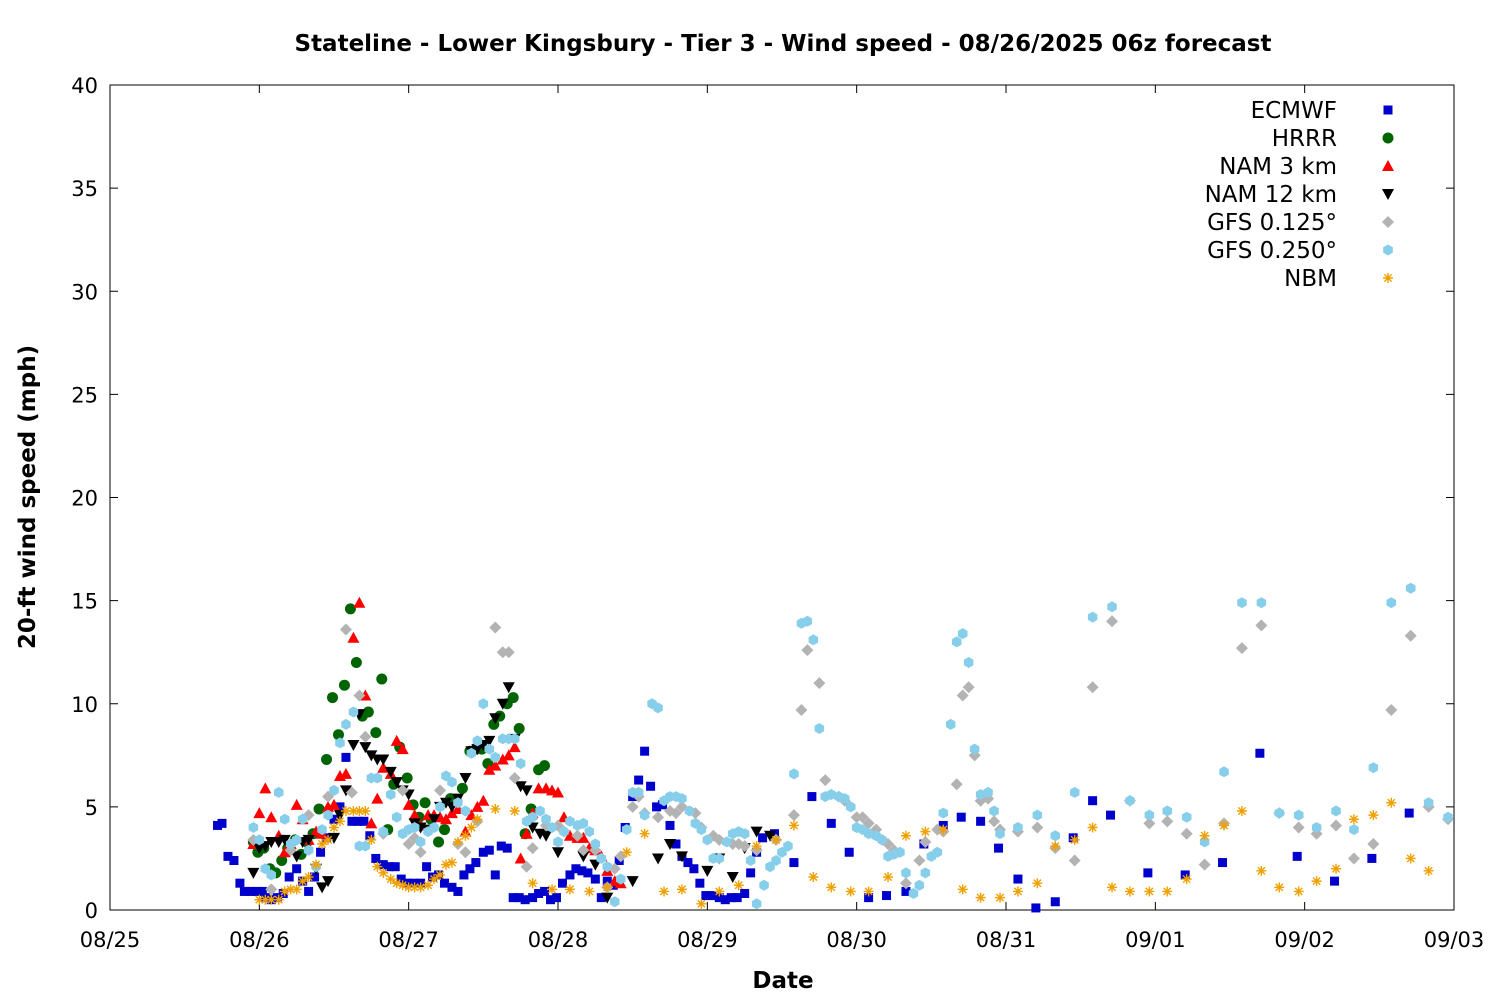 The image size is (1500, 1000). What do you see at coordinates (28, 497) in the screenshot?
I see `y-axis-label: 20-ft wind speed (mph)` at bounding box center [28, 497].